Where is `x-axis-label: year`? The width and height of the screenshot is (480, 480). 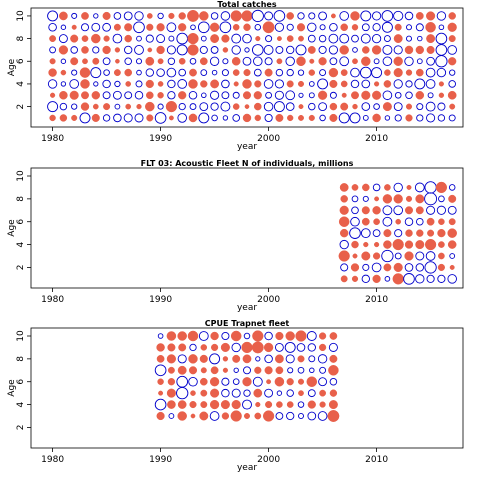 x-axis-label: year is located at coordinates (247, 308).